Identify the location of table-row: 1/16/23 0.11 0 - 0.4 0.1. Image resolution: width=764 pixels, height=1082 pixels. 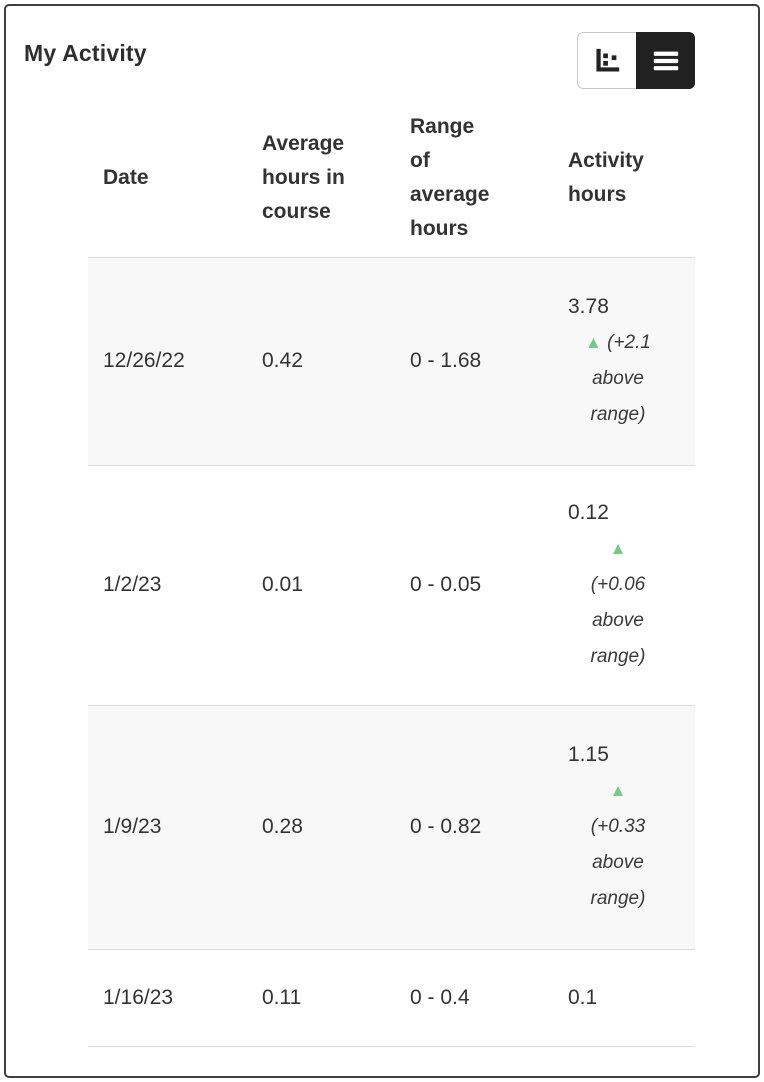
(391, 998).